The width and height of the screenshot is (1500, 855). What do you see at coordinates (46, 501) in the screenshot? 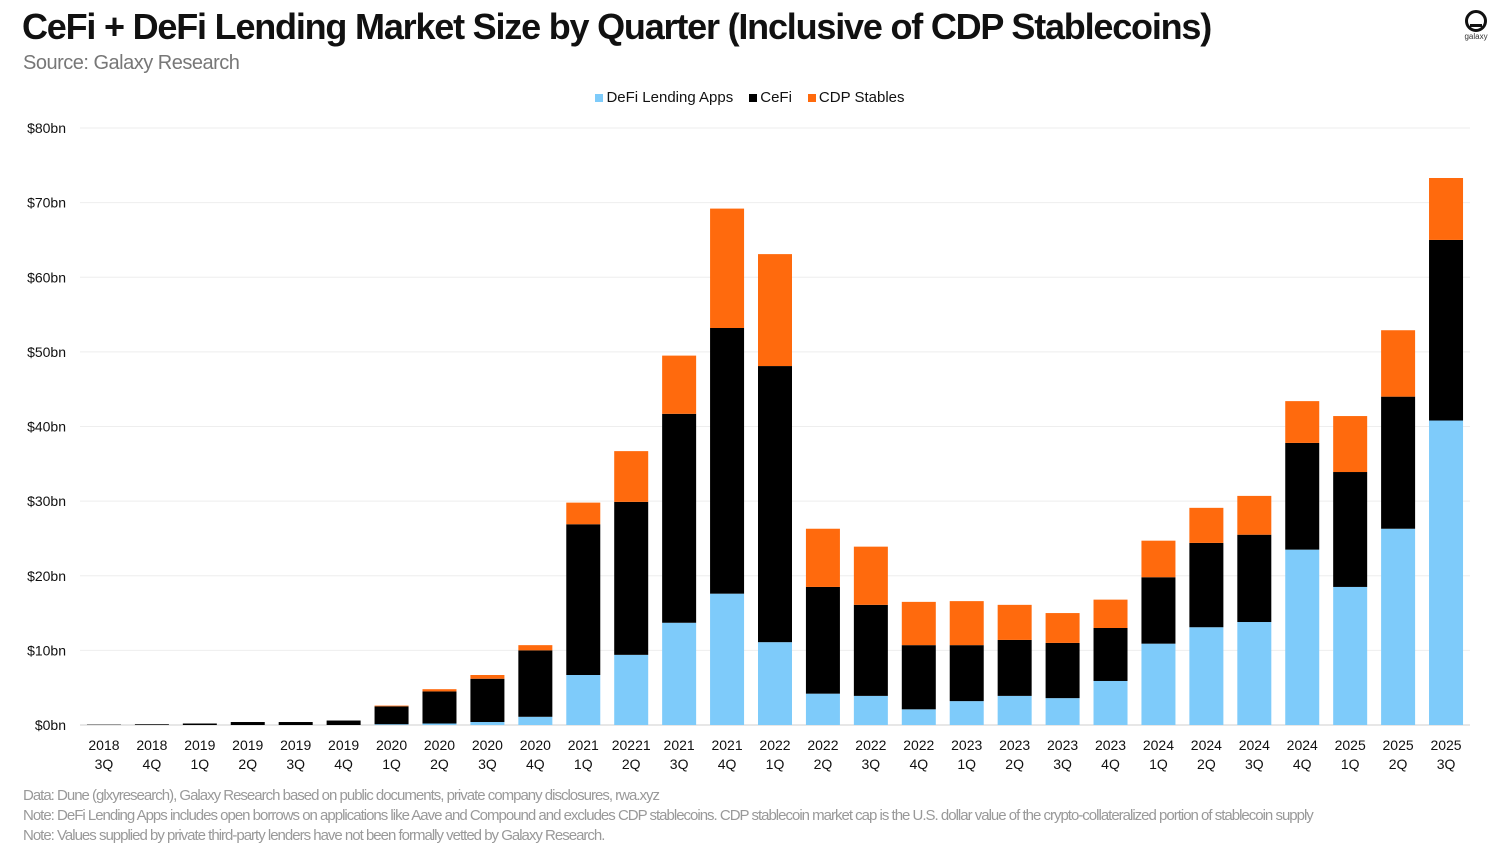
I see `y-tick-label: $30bn` at bounding box center [46, 501].